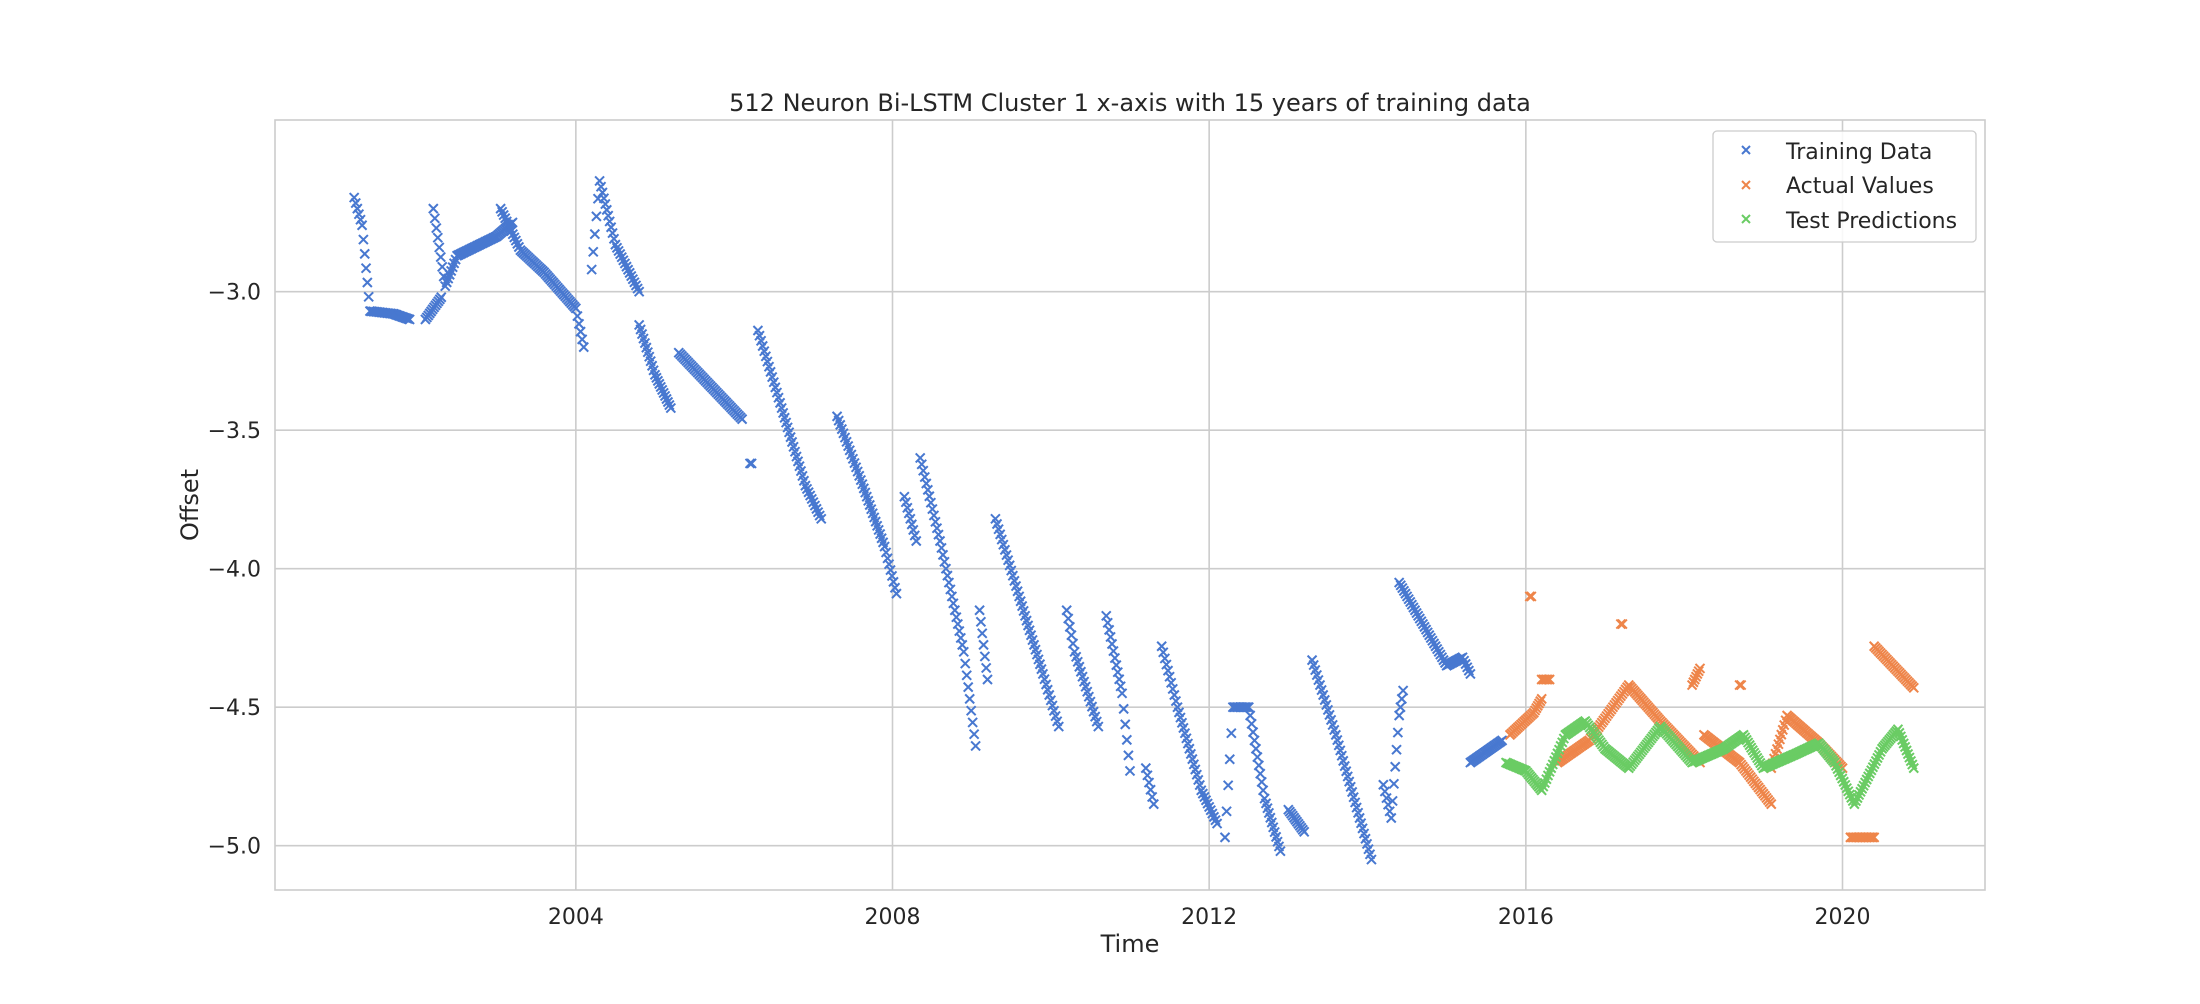 This screenshot has height=1004, width=2200. I want to click on legend-box, so click(1844, 186).